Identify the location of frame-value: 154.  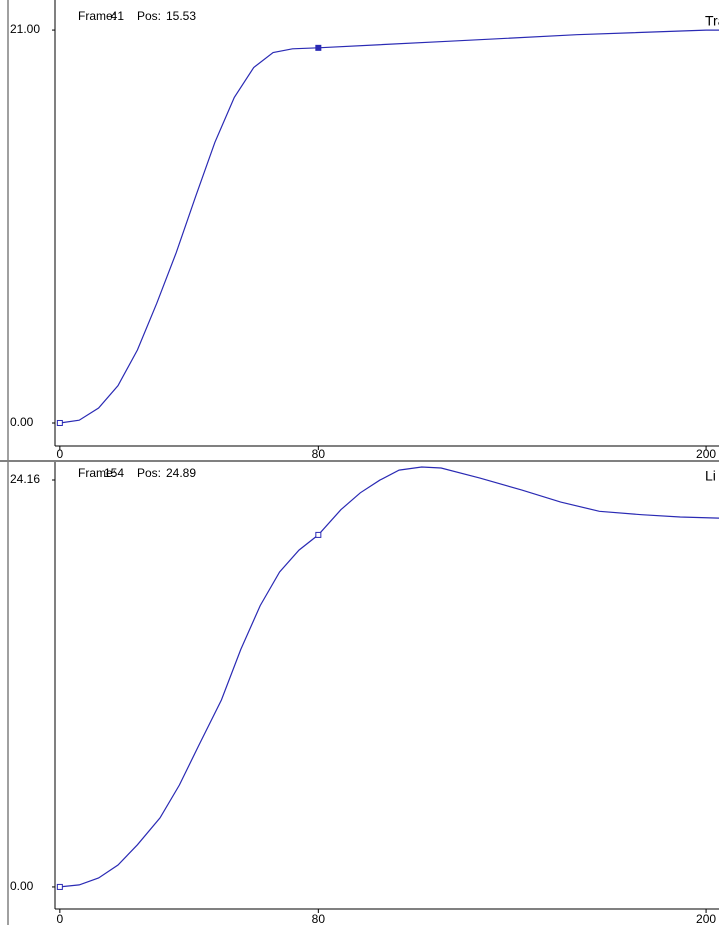
(114, 473).